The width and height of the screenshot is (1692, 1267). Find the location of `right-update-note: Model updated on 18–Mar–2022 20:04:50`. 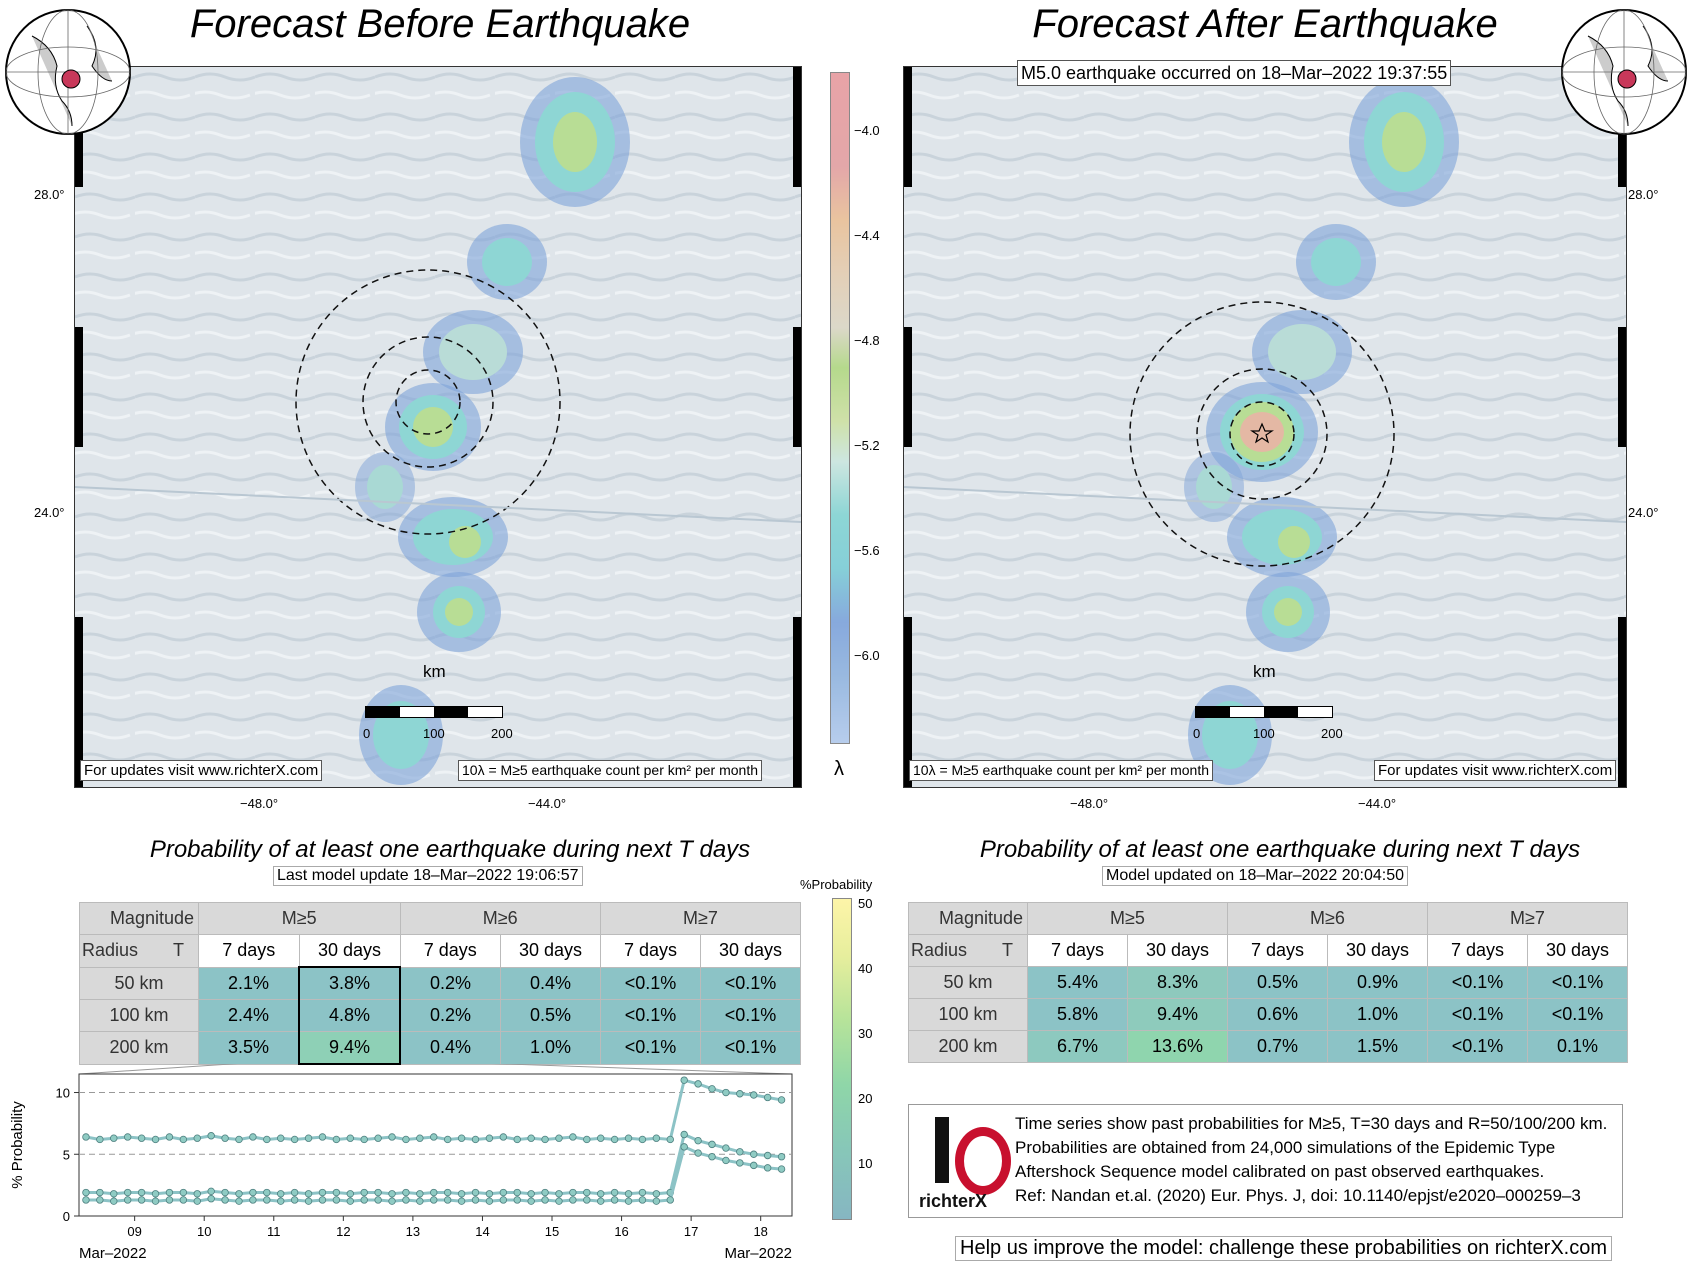

right-update-note: Model updated on 18–Mar–2022 20:04:50 is located at coordinates (1255, 876).